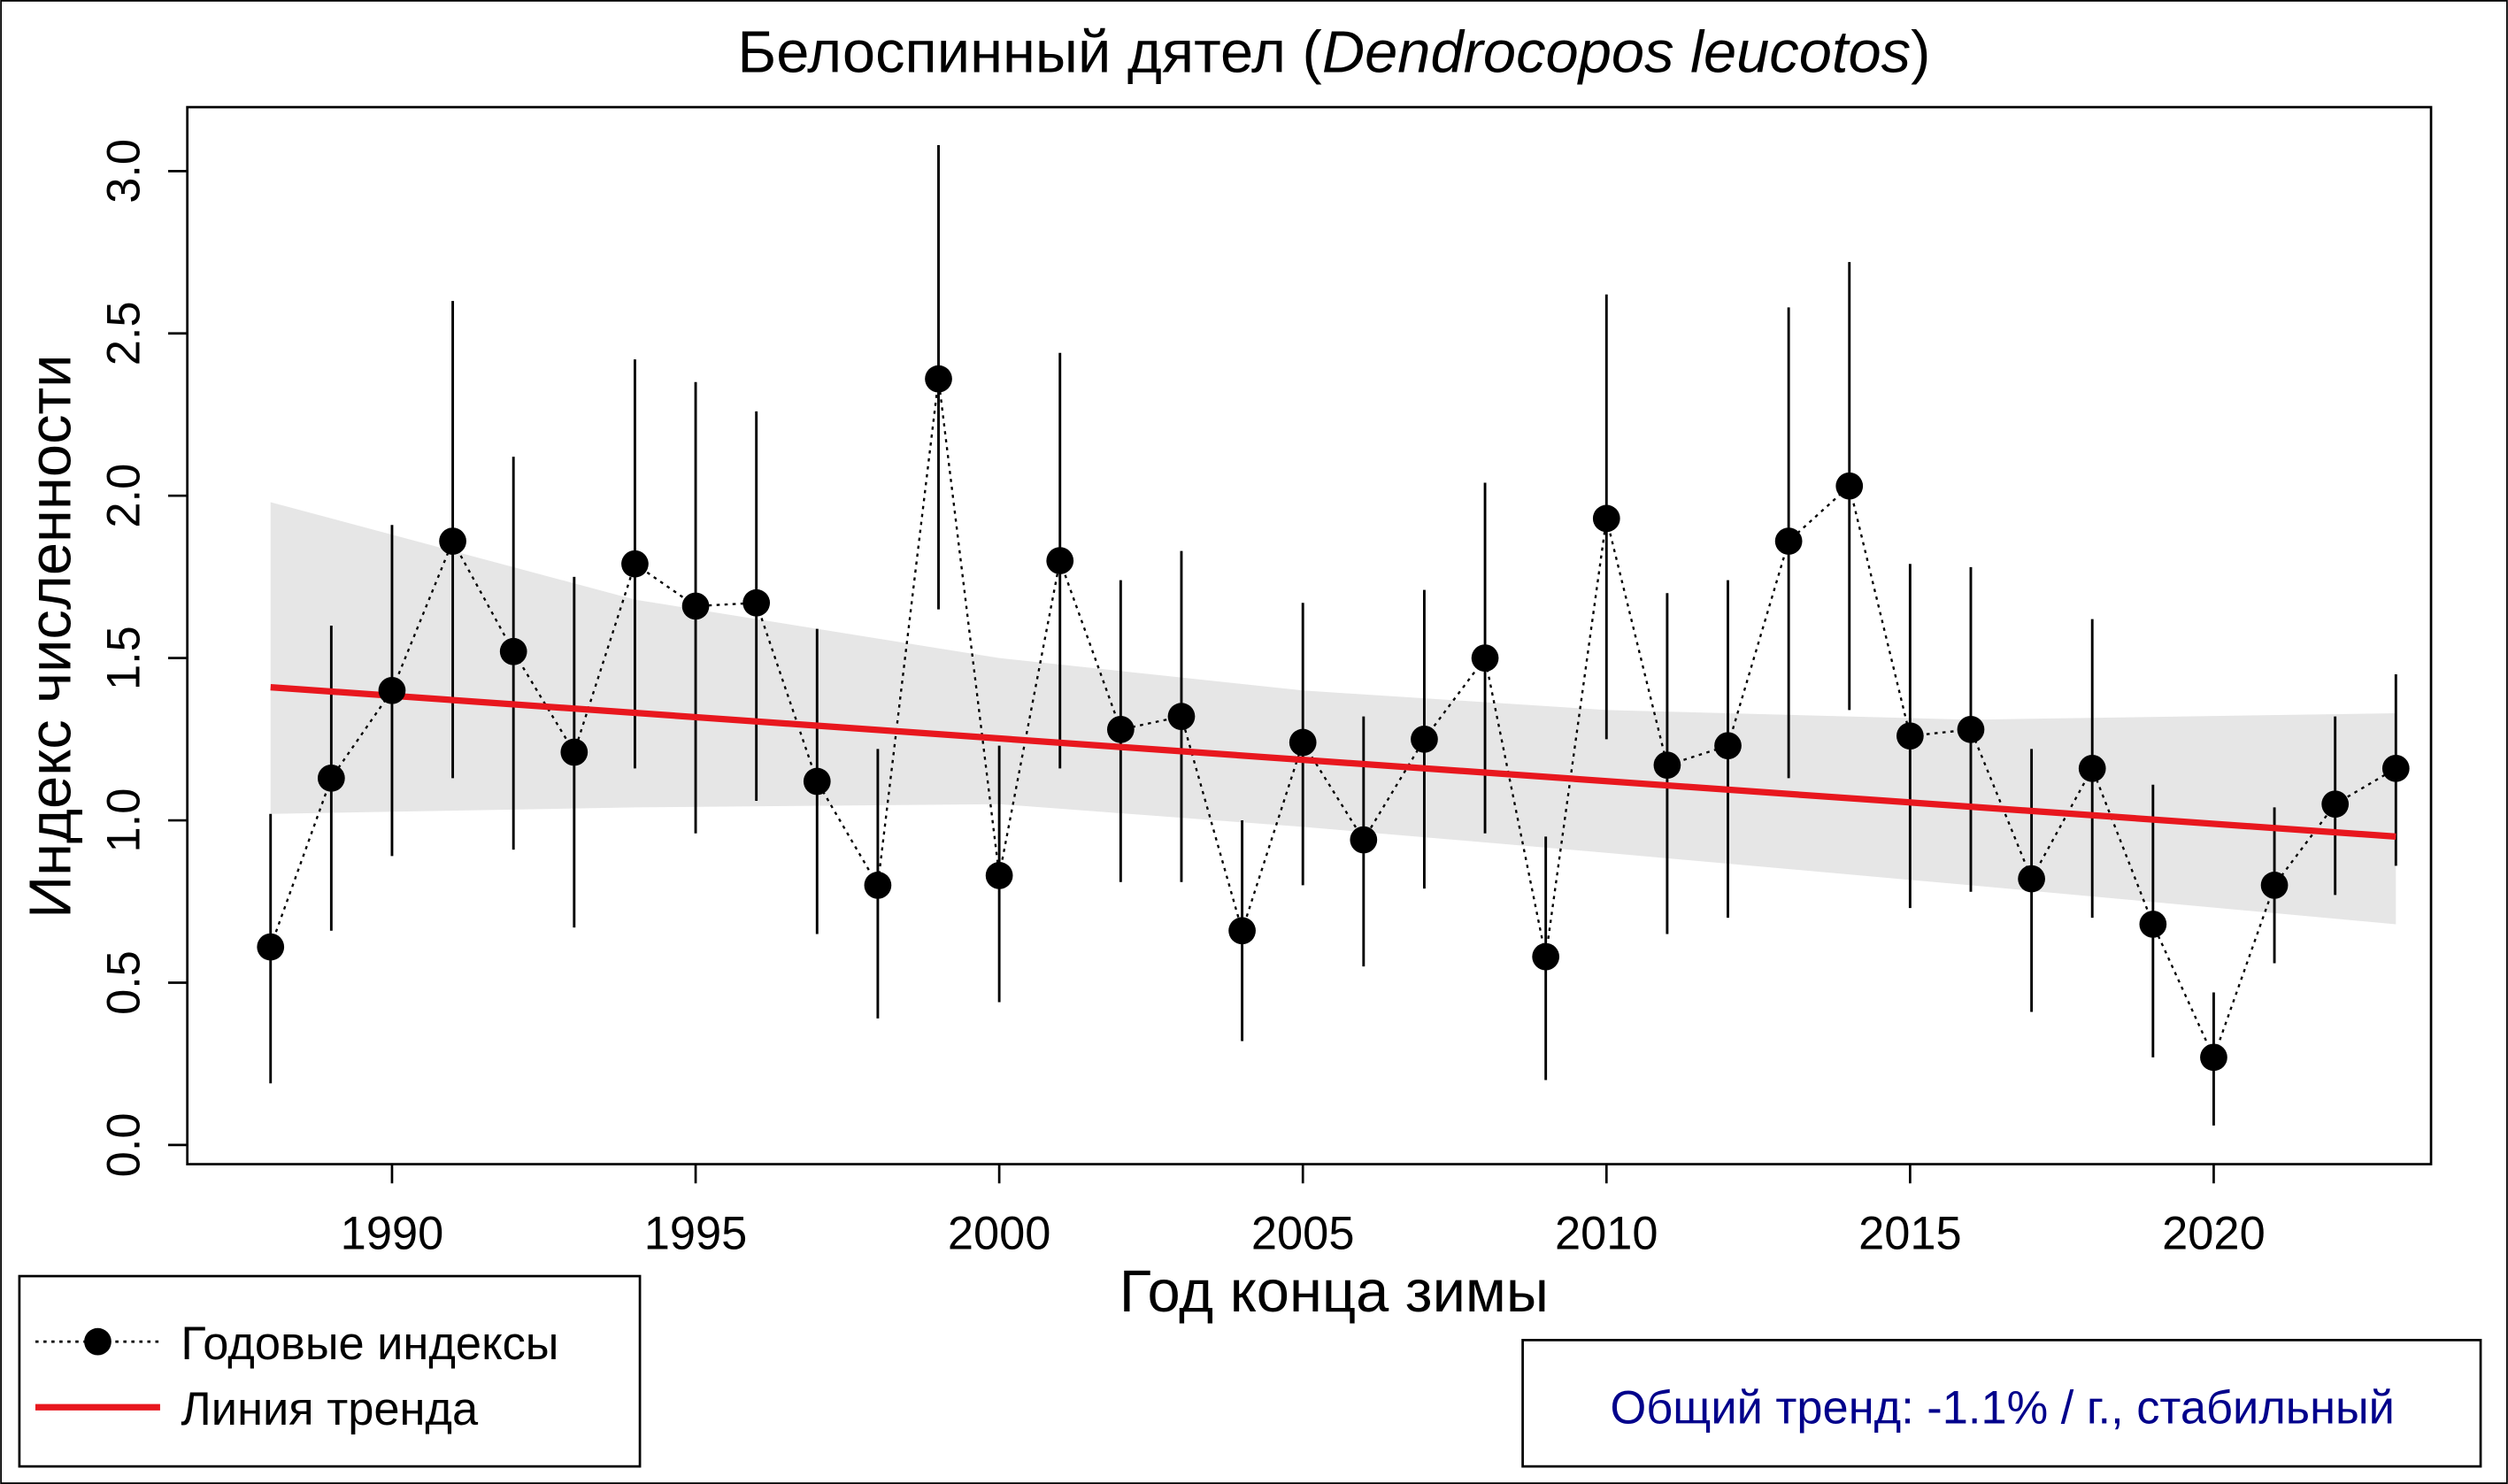 The image size is (2508, 1484). What do you see at coordinates (1333, 52) in the screenshot?
I see `chart-title: Белоспинный дятел (Dendrocopos leucotos)` at bounding box center [1333, 52].